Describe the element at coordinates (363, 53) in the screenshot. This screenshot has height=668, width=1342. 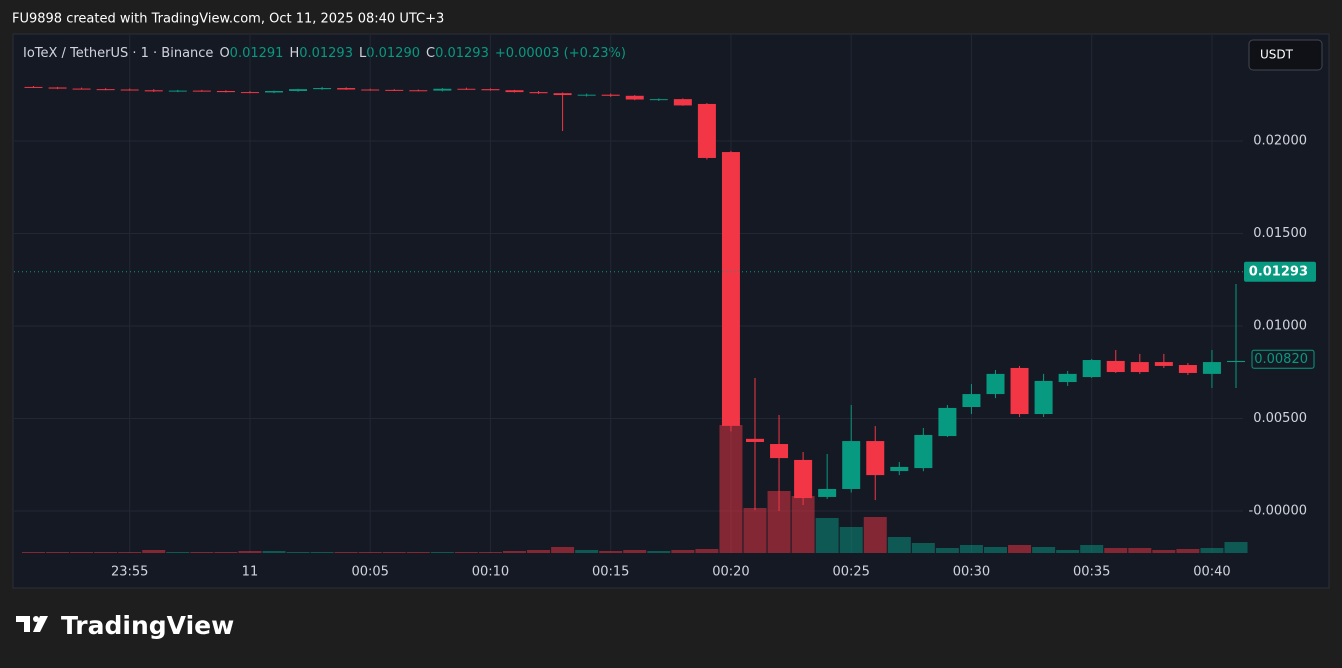
I see `ohlc-key: L` at that location.